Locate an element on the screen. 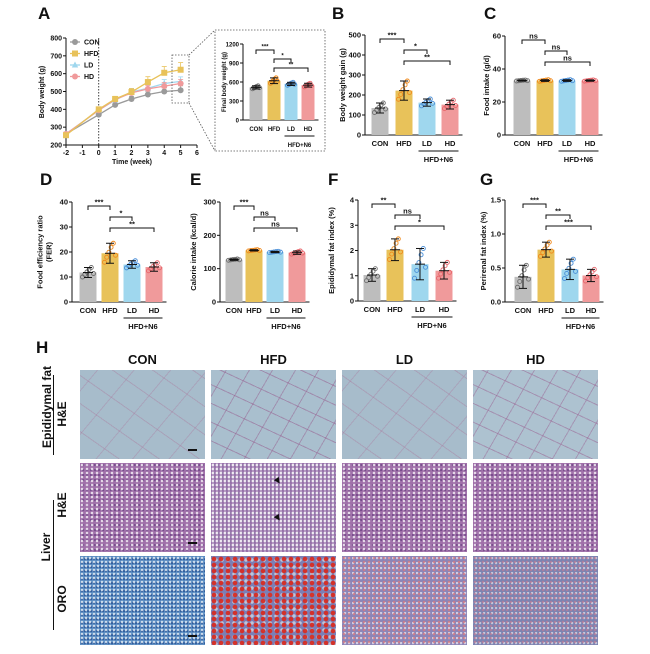  x-tick-label: 4 is located at coordinates (164, 153).